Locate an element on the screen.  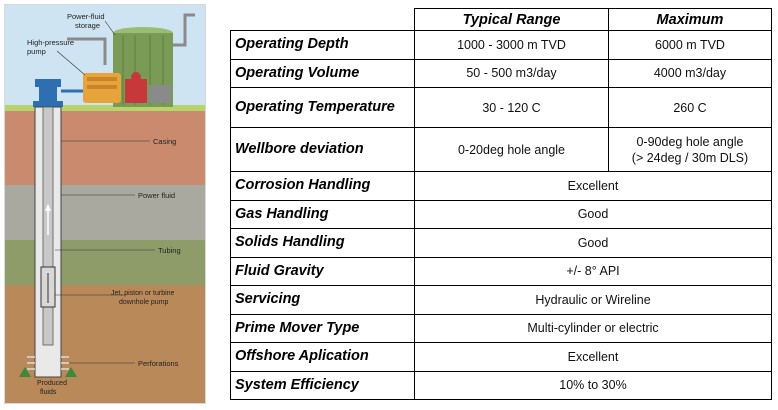
row-label: Fluid Gravity is located at coordinates (322, 271).